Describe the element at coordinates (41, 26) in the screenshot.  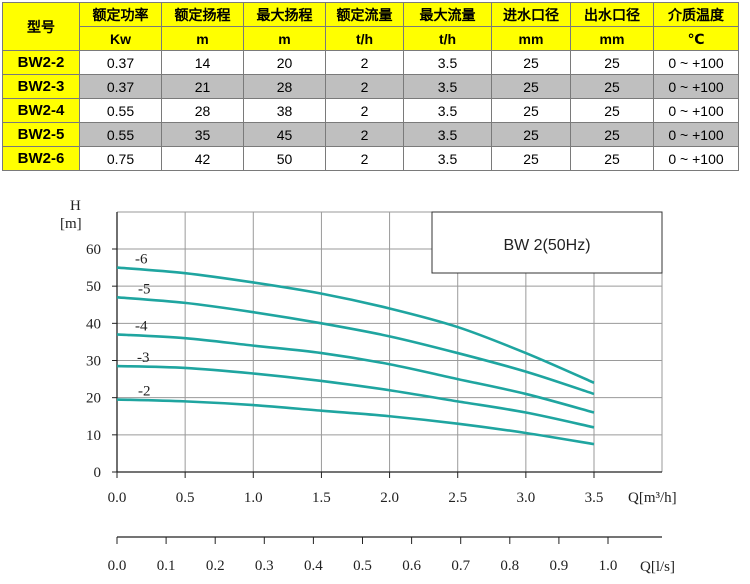
I see `header-model: 型号` at that location.